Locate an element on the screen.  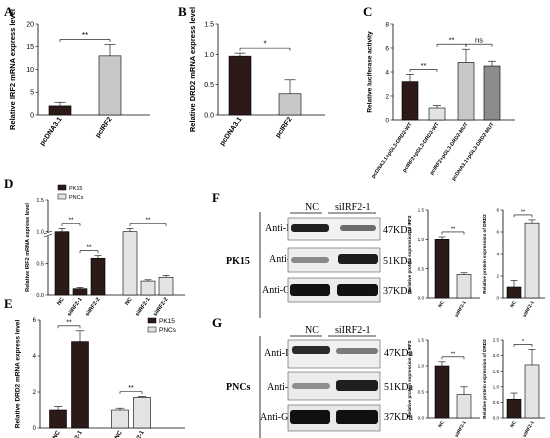
panel-letter-a: A is located at coordinates (9, 11).